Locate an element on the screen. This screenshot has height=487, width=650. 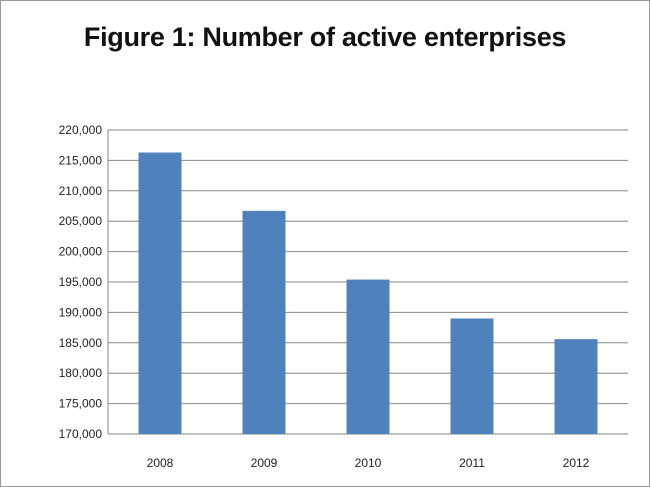
y-tick-label: 205,000 is located at coordinates (81, 221).